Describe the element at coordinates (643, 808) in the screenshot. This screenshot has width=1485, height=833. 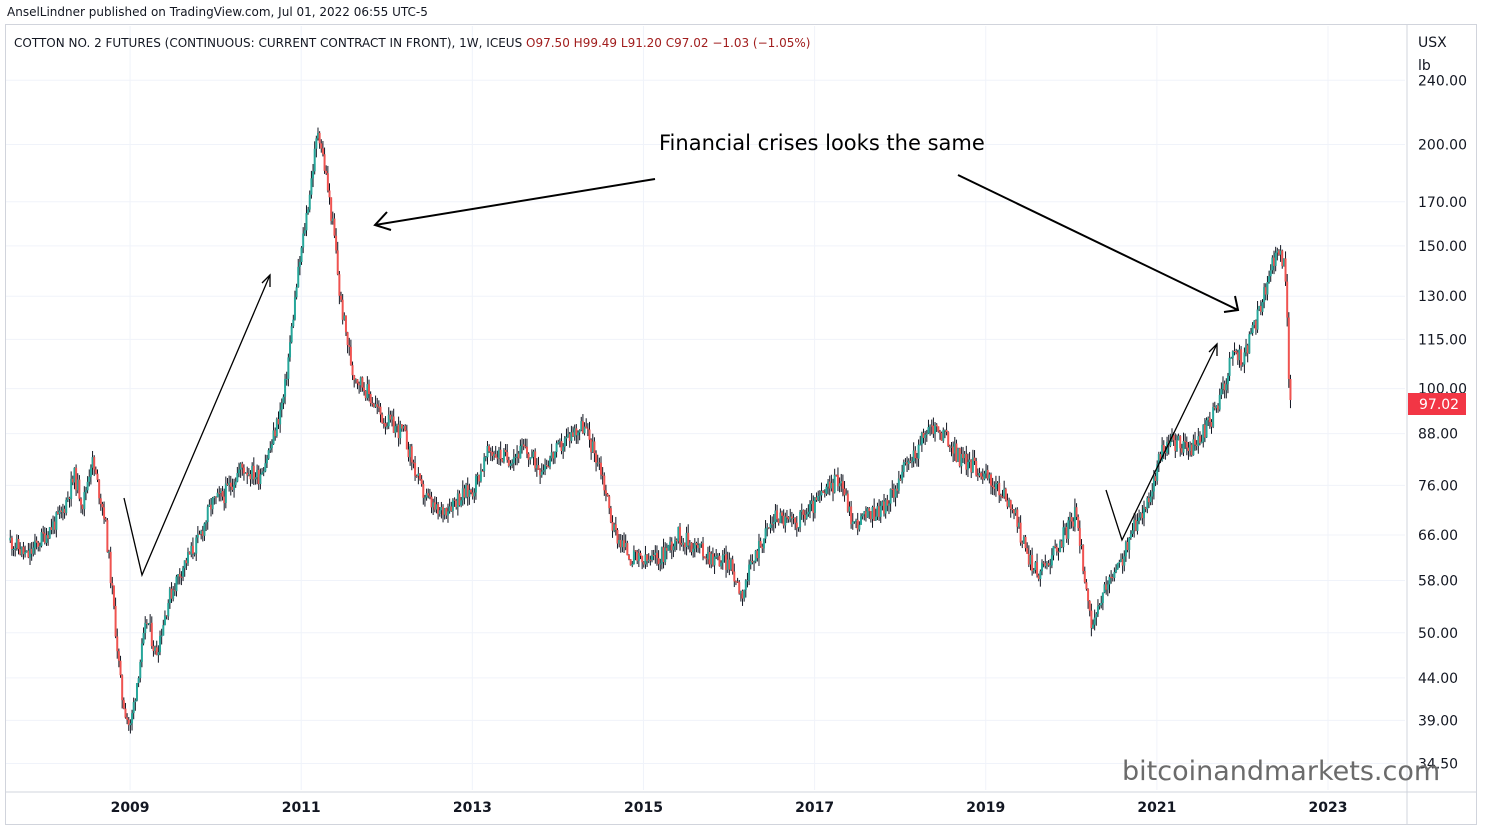
I see `x-tick-label: 2015` at that location.